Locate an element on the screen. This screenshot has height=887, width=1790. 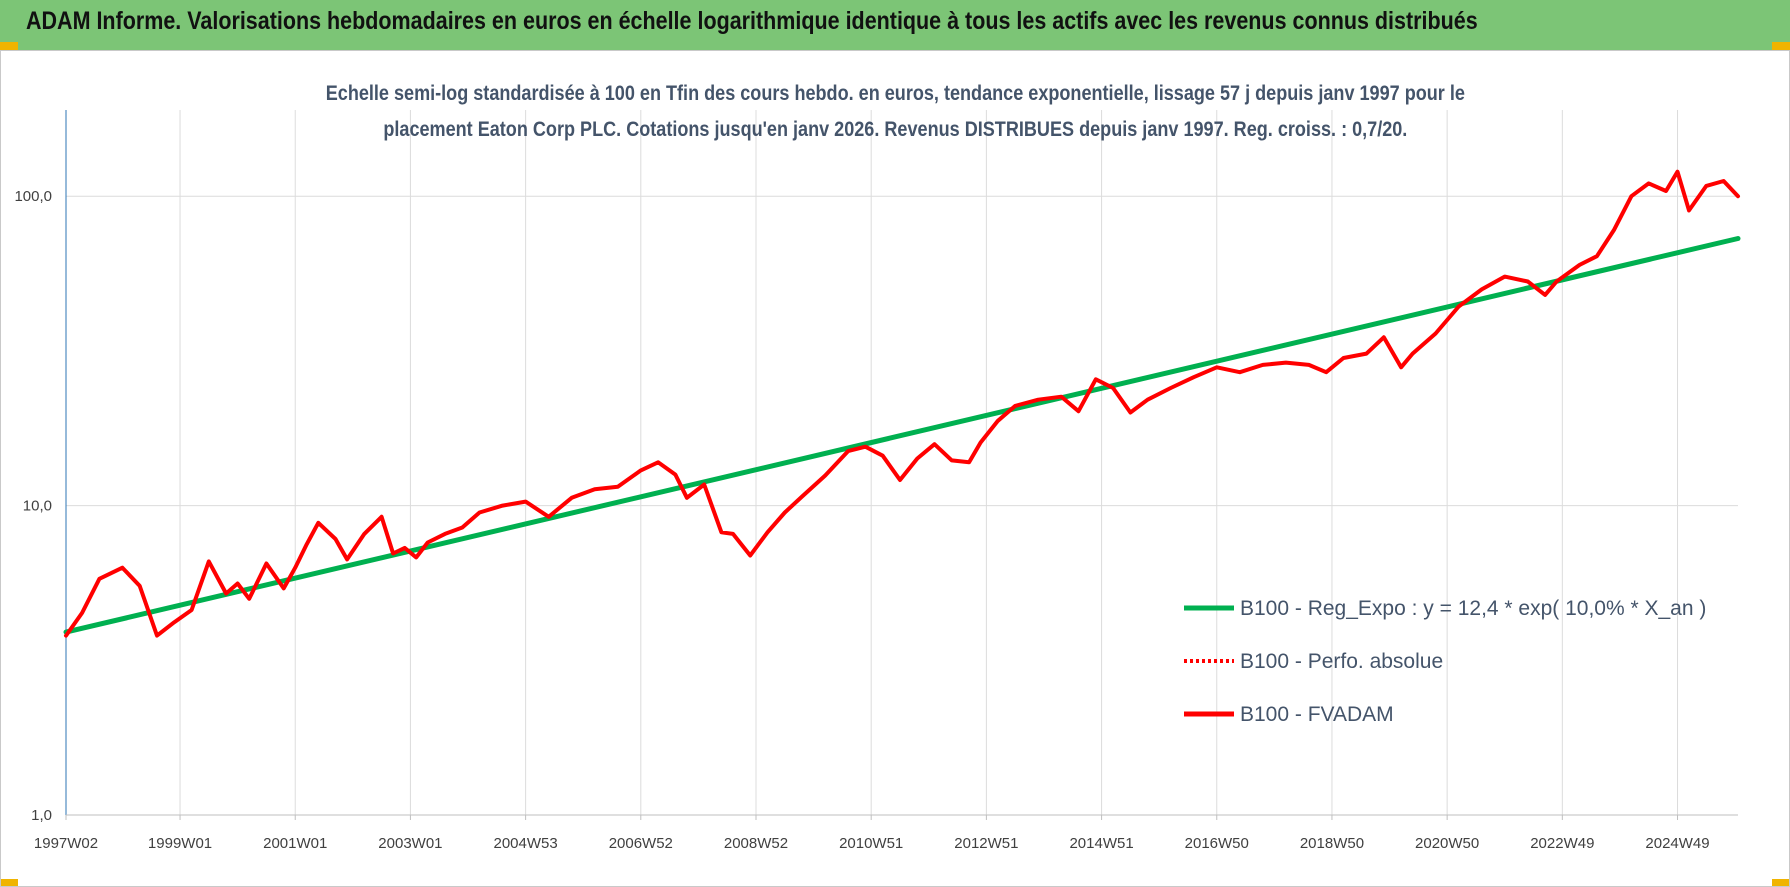
x-tick-label: 1999W01 is located at coordinates (180, 843).